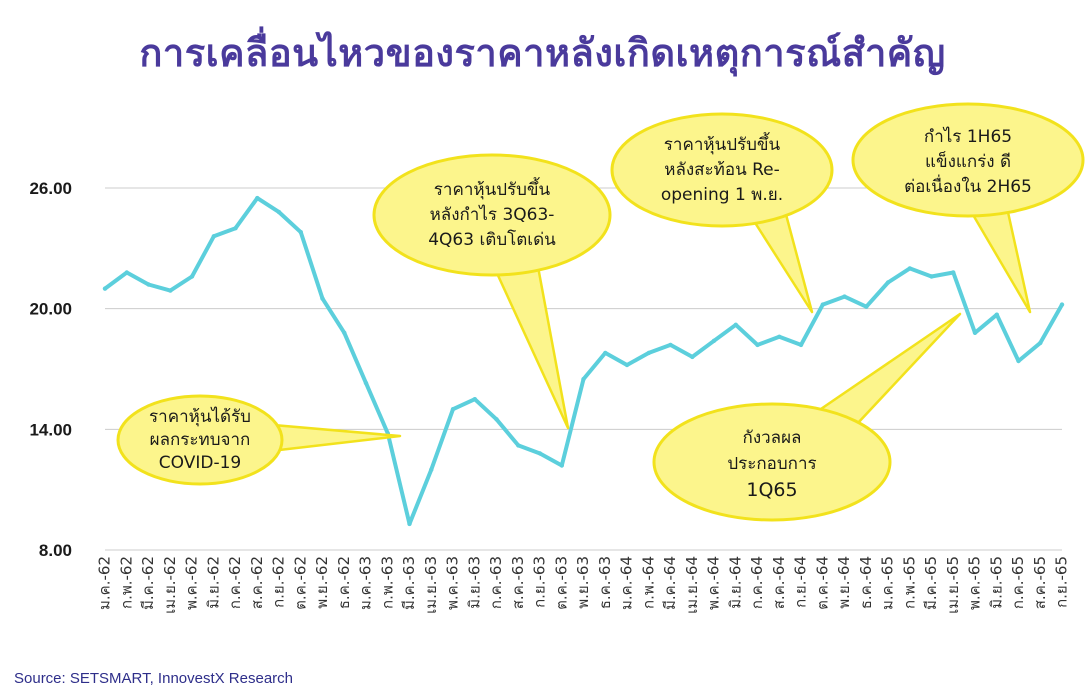 The image size is (1085, 692). I want to click on x-tick-label: ส.ค.-65, so click(1040, 582).